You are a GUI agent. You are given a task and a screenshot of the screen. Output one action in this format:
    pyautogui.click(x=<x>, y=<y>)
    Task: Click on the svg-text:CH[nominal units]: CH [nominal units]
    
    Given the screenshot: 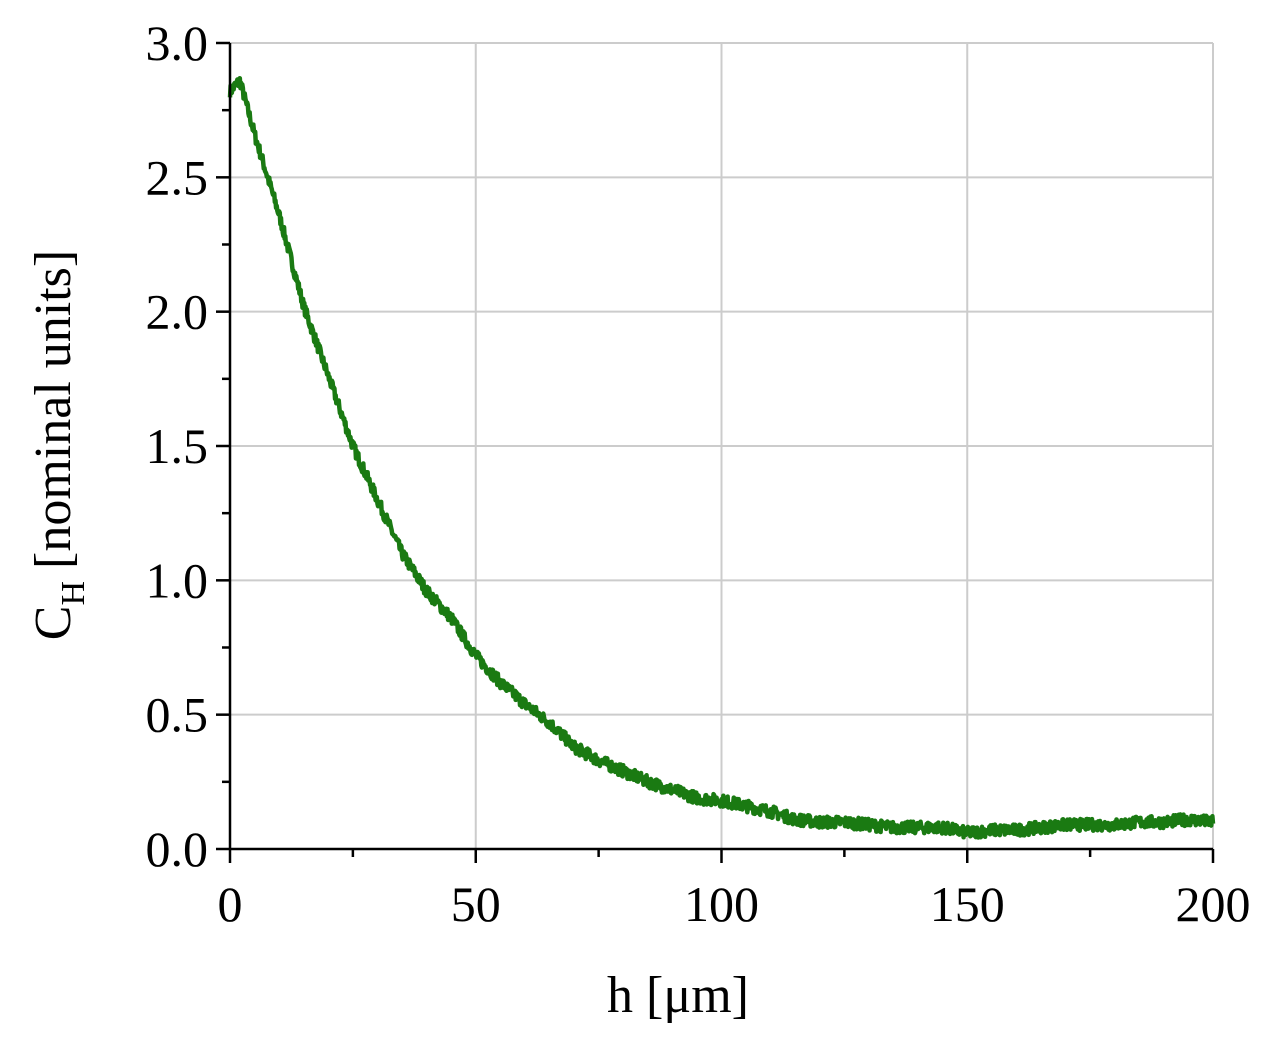 What is the action you would take?
    pyautogui.click(x=58, y=445)
    